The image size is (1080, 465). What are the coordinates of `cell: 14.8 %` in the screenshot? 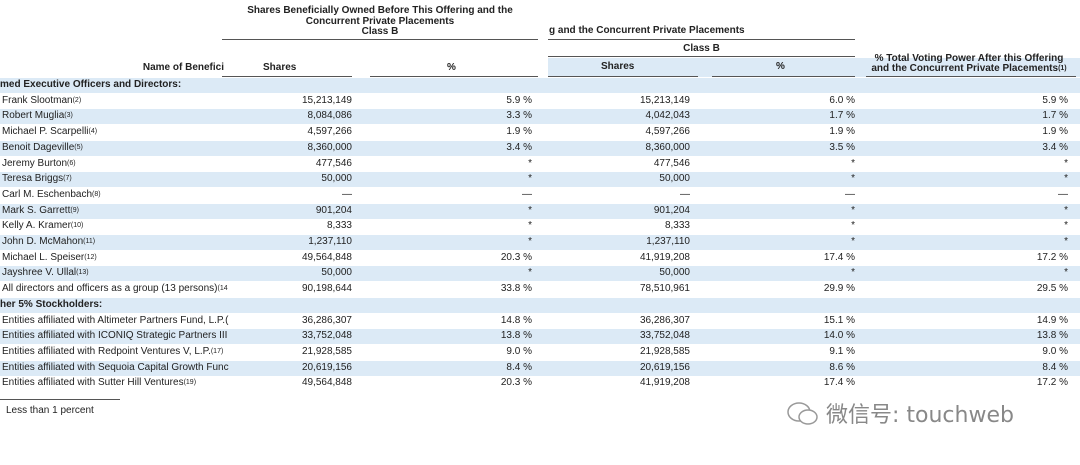 It's located at (516, 320).